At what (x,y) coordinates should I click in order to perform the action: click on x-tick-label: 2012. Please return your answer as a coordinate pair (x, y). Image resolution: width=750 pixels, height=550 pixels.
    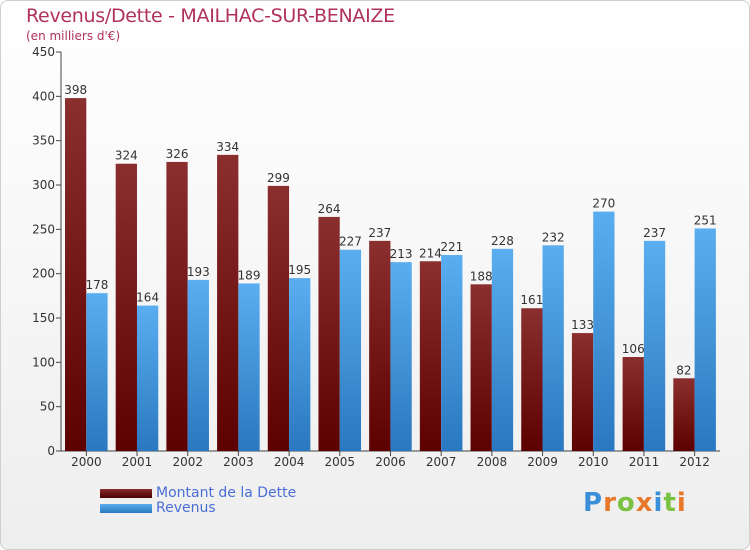
    Looking at the image, I should click on (694, 462).